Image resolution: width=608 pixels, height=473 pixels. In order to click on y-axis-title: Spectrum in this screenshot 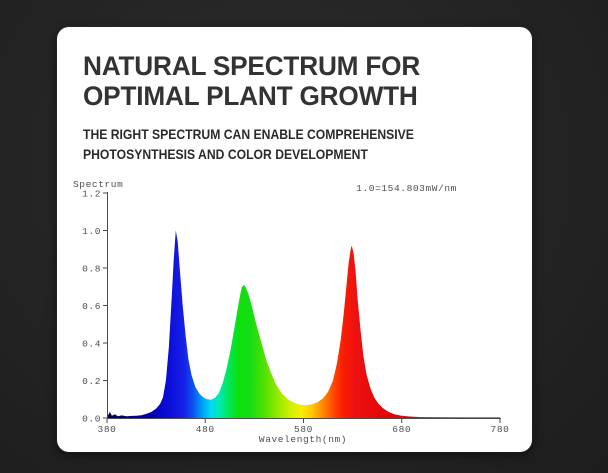, I will do `click(98, 184)`.